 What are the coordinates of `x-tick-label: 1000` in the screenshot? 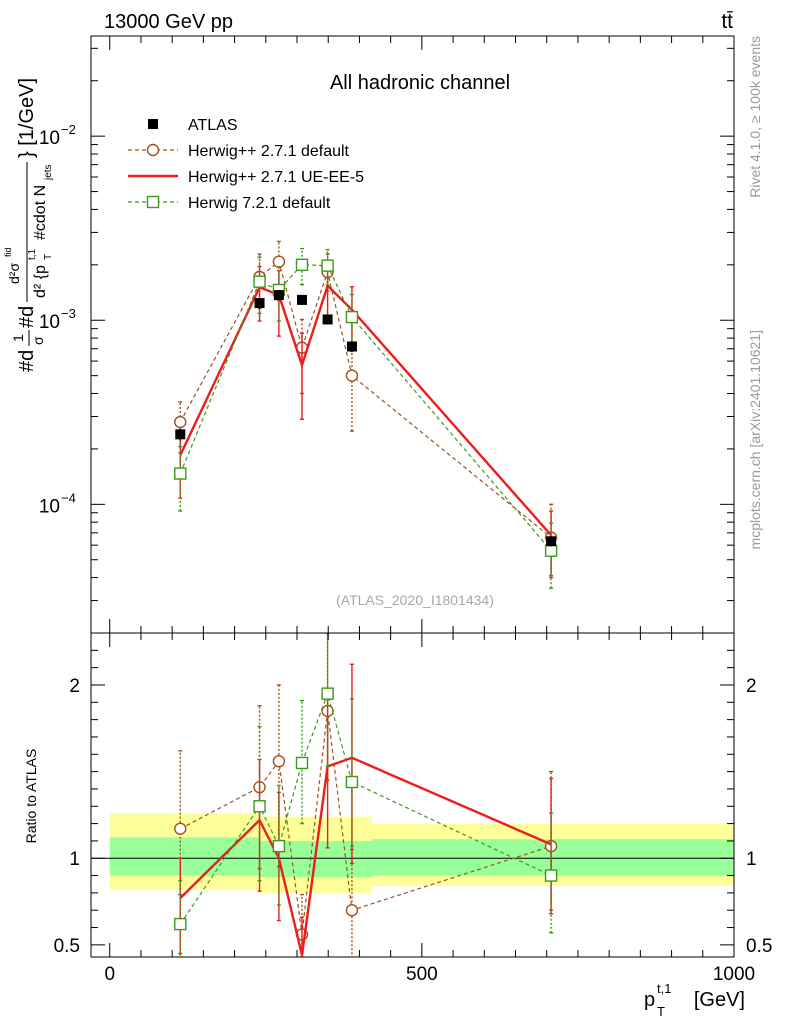 It's located at (734, 974).